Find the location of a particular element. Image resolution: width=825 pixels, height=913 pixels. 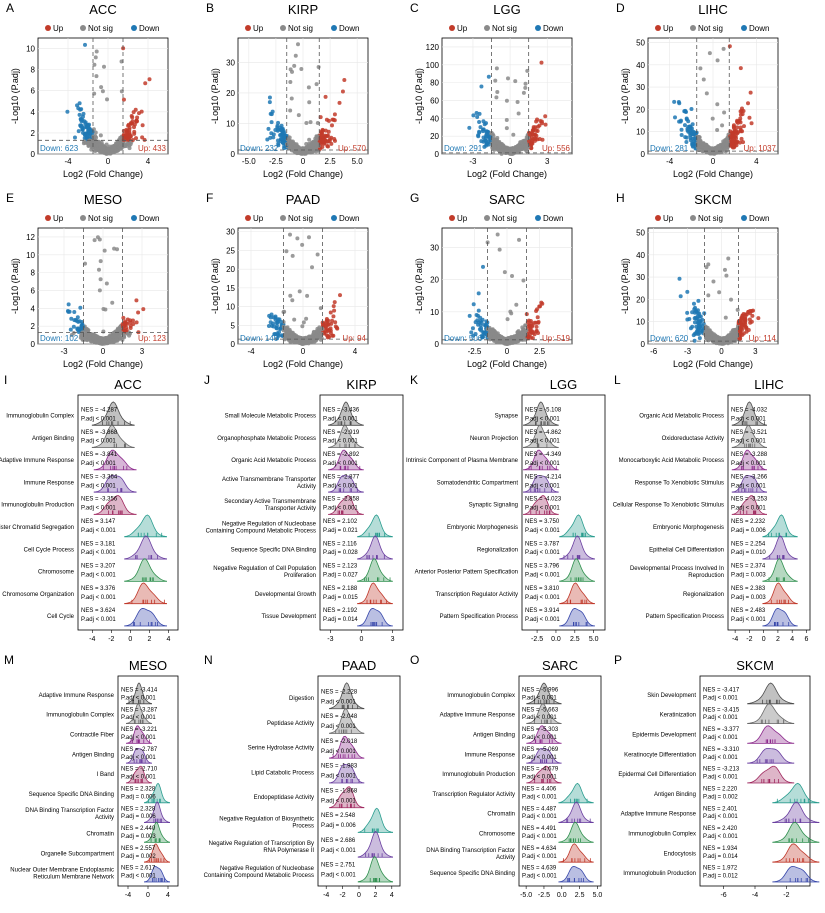

term-label: Activity is located at coordinates (306, 487).